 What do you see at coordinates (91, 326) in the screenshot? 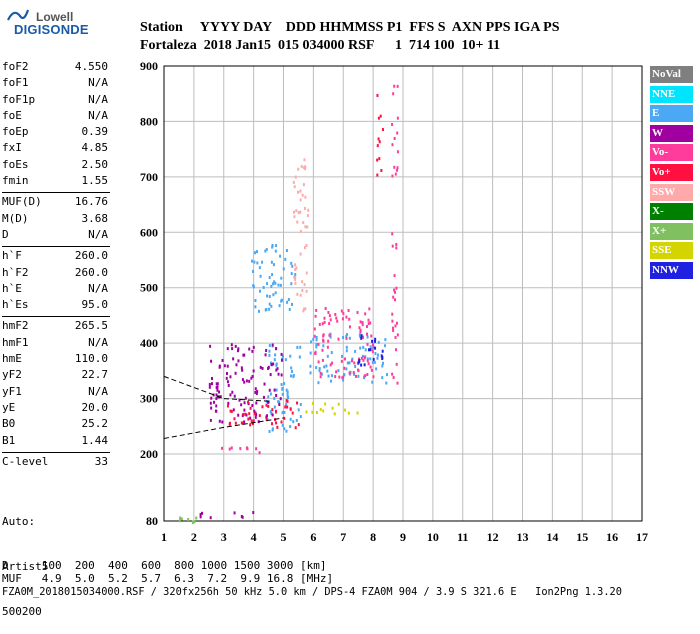
I see `param-value: 265.5` at bounding box center [91, 326].